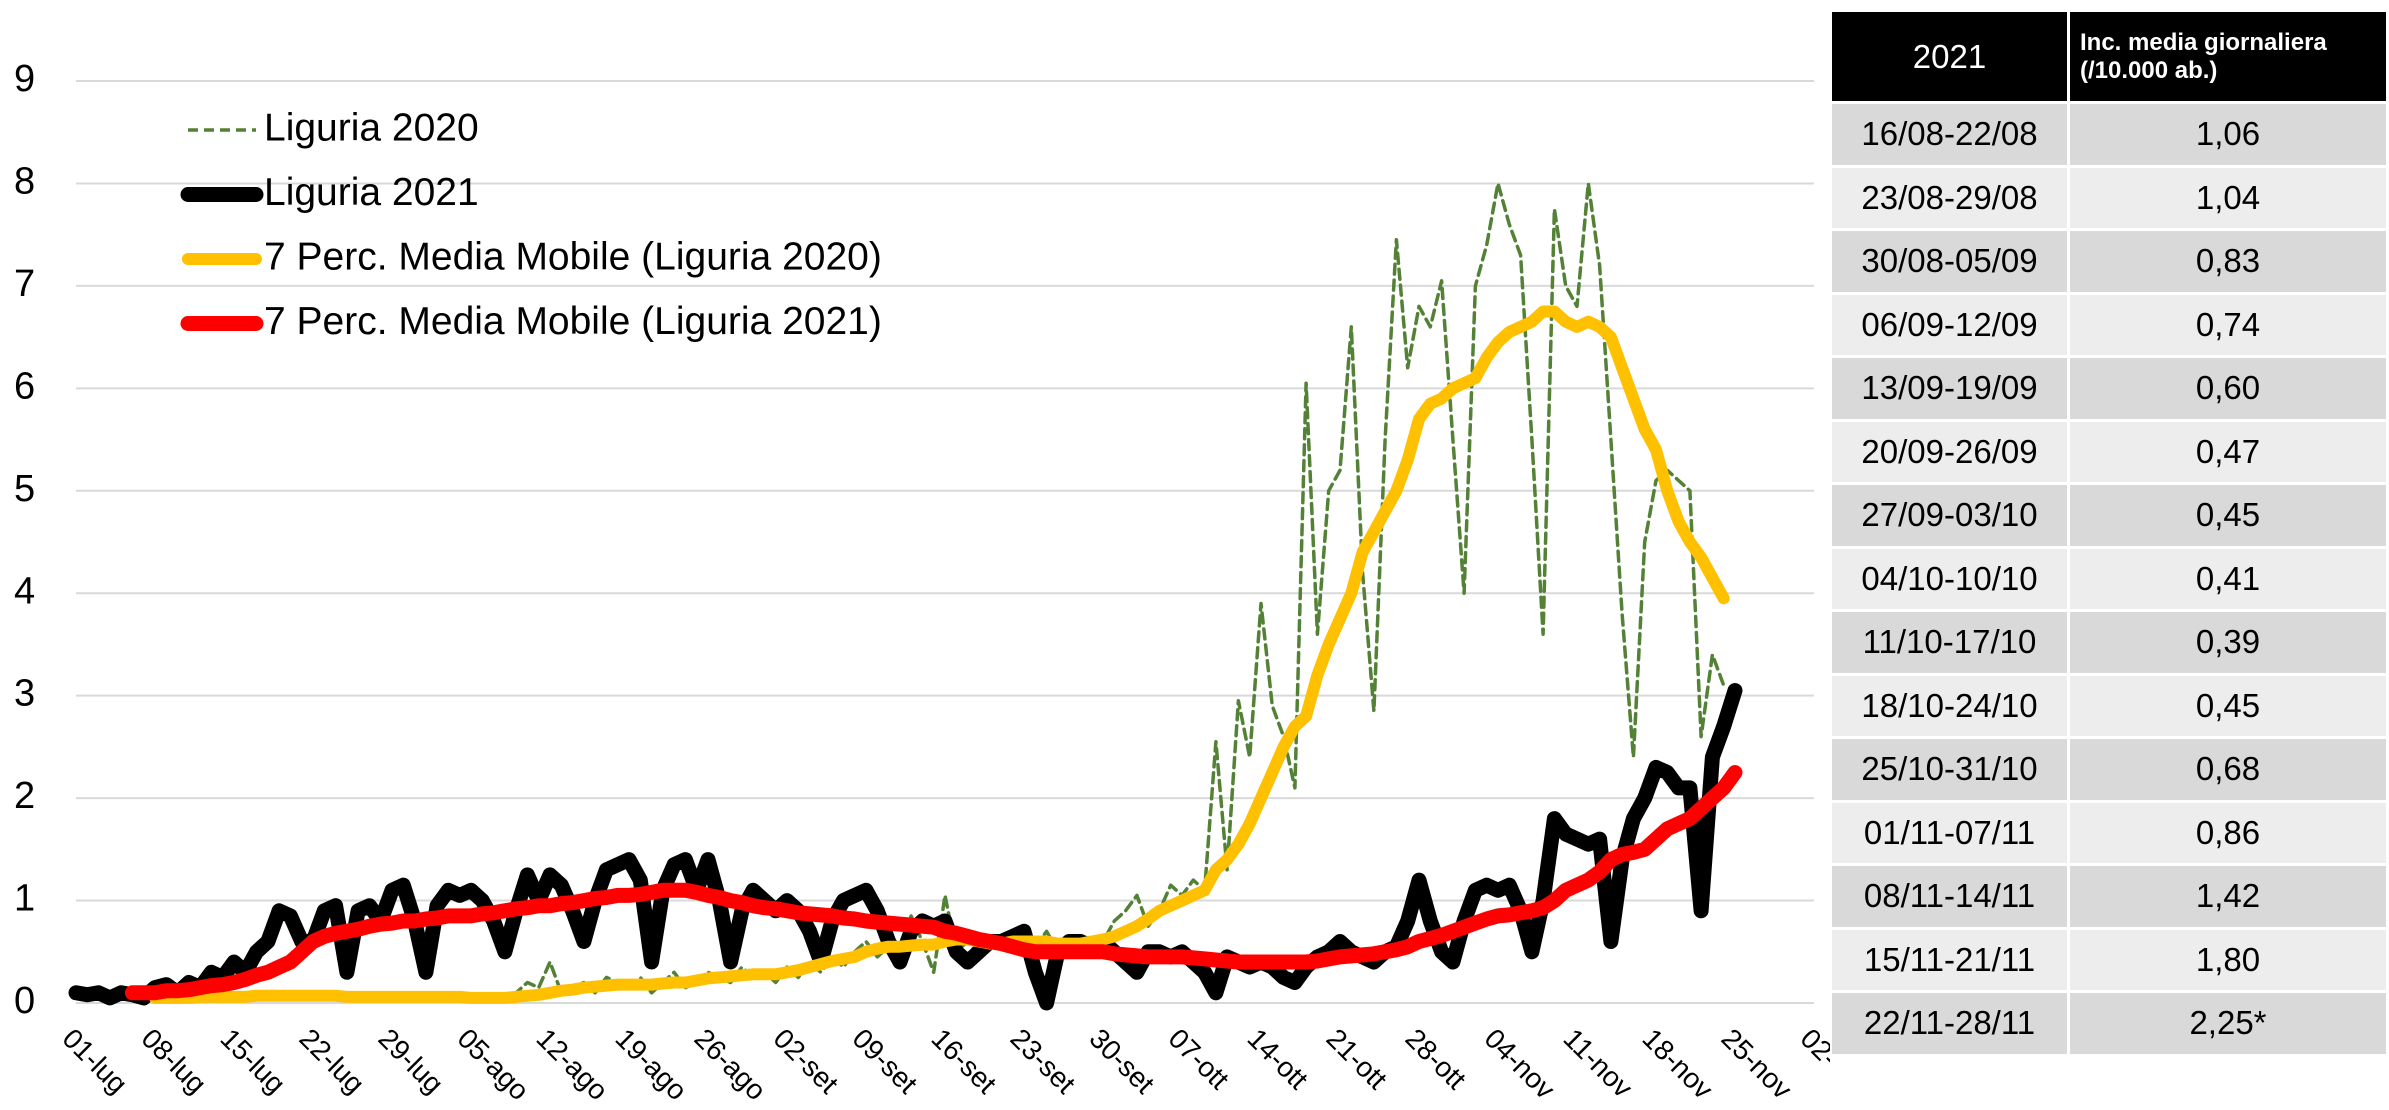 The height and width of the screenshot is (1110, 2389). What do you see at coordinates (1812, 1061) in the screenshot?
I see `x-tick-label: 02-dic` at bounding box center [1812, 1061].